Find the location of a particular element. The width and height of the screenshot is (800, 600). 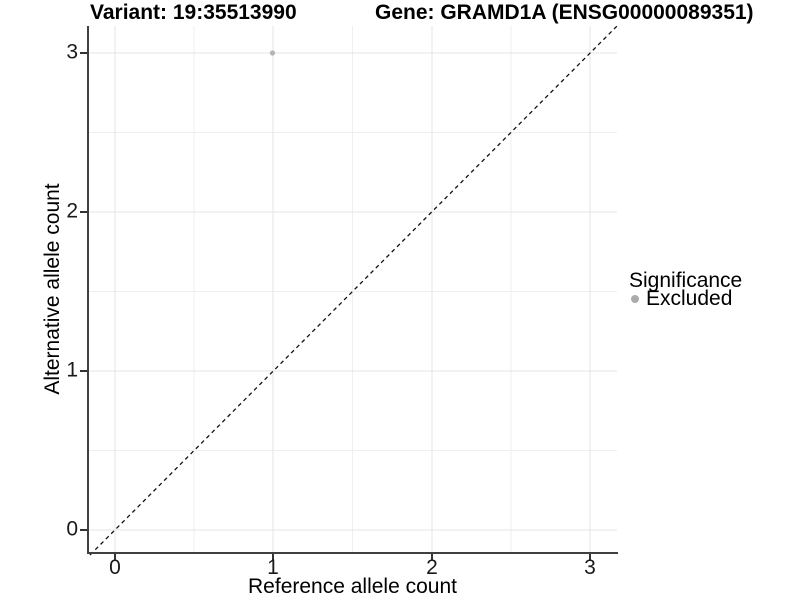

y-tick-label-1: 1 is located at coordinates (72, 370).